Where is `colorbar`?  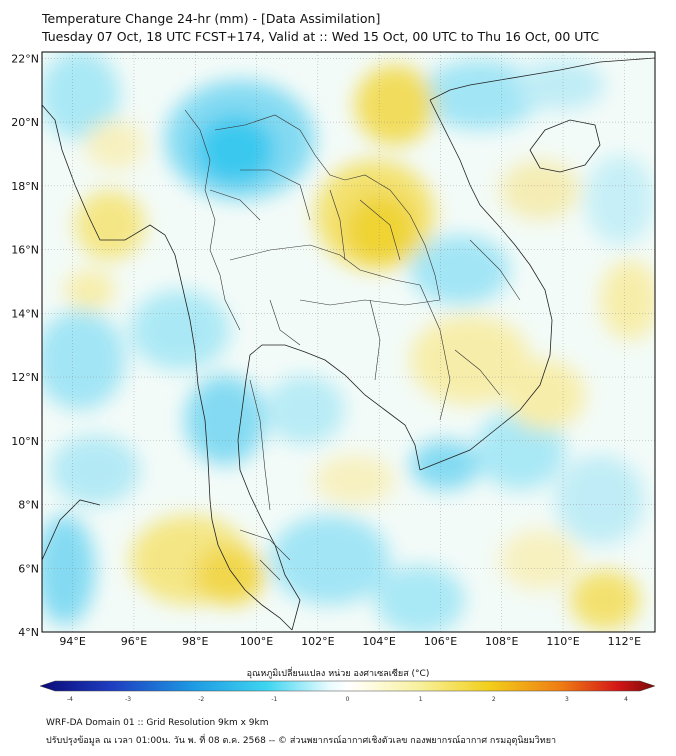 colorbar is located at coordinates (347, 686).